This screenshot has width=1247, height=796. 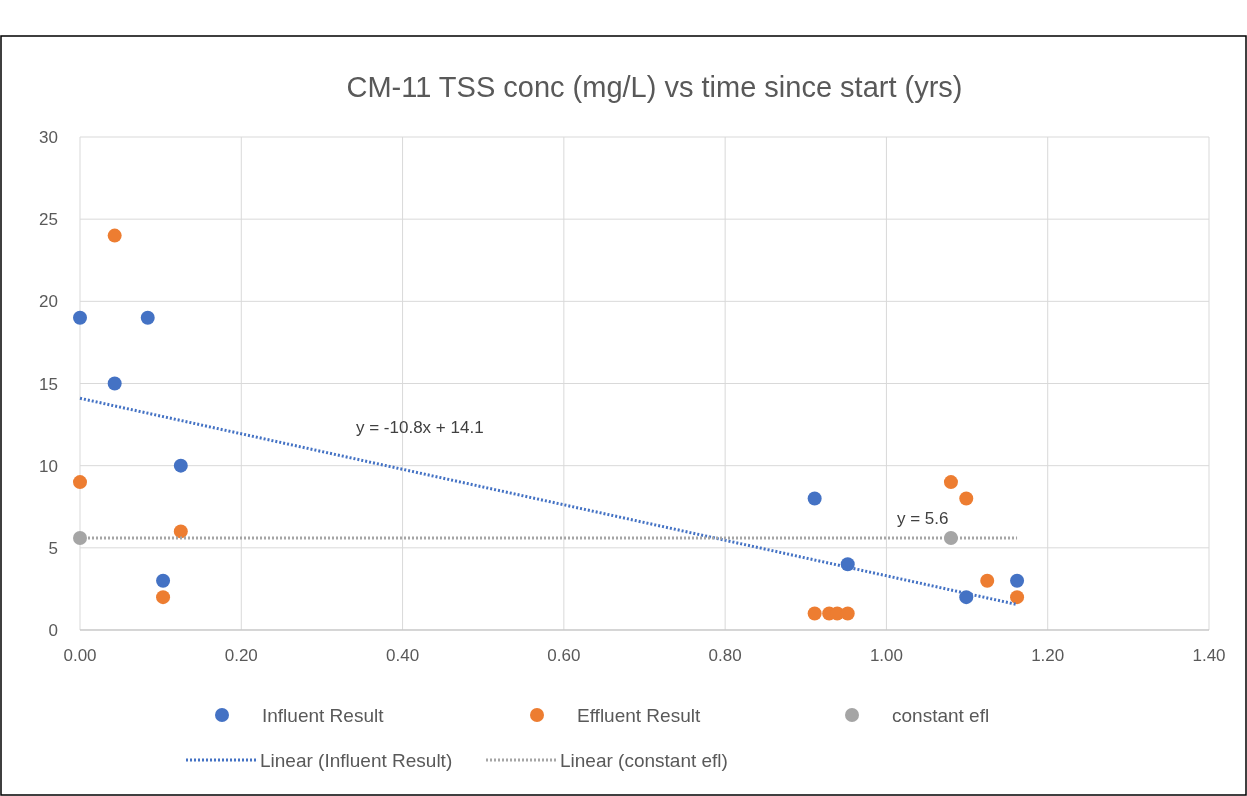 What do you see at coordinates (941, 715) in the screenshot?
I see `legend-label: constant efl` at bounding box center [941, 715].